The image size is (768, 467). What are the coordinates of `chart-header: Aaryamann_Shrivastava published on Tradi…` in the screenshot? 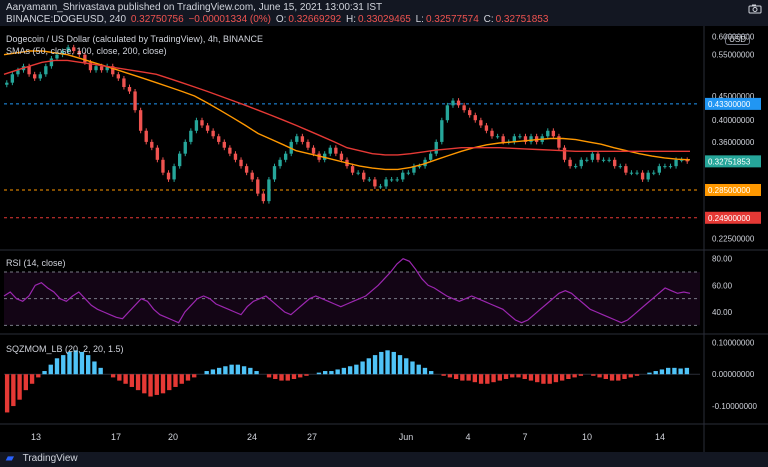 It's located at (384, 13).